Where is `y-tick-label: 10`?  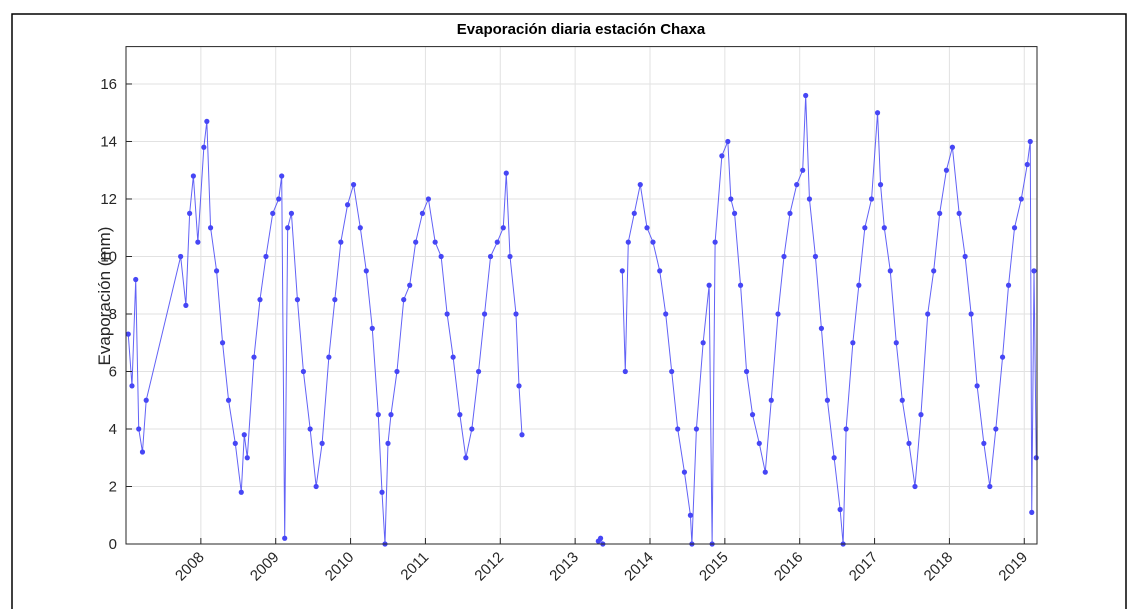 y-tick-label: 10 is located at coordinates (108, 256).